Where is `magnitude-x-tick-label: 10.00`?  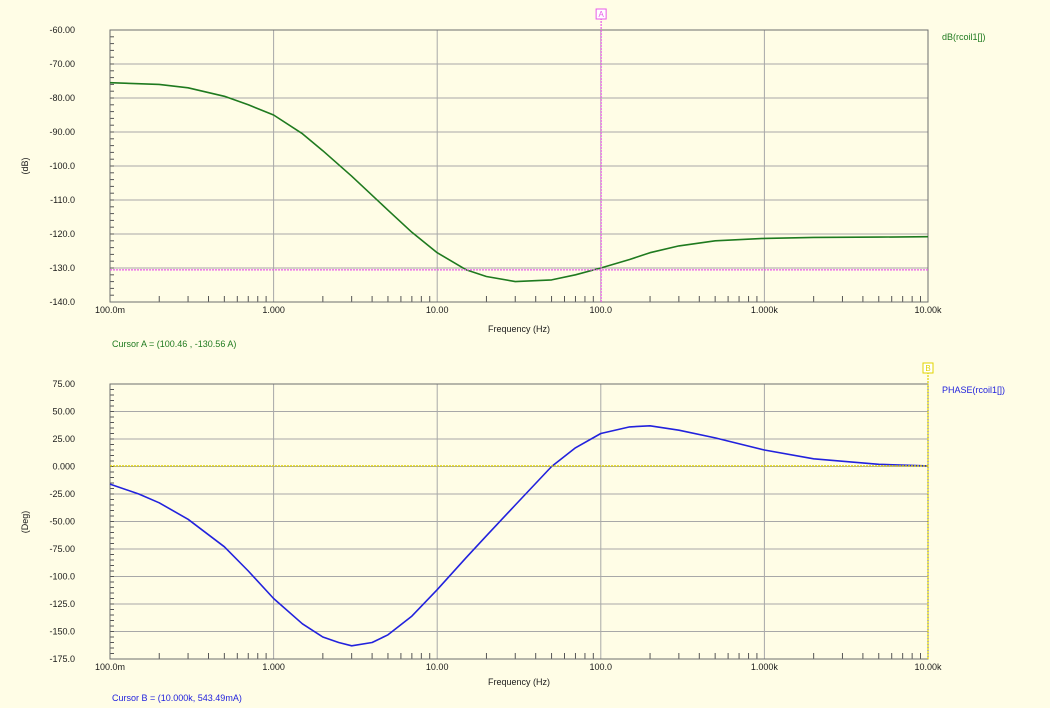 magnitude-x-tick-label: 10.00 is located at coordinates (437, 310).